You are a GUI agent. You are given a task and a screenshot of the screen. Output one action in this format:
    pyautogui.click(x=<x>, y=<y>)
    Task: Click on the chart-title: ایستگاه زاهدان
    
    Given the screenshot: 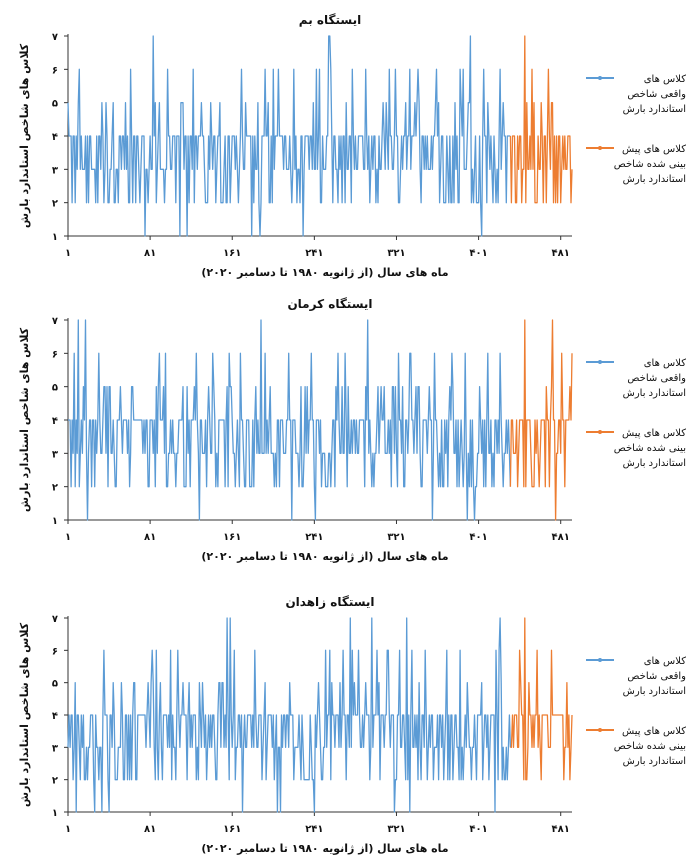 What is the action you would take?
    pyautogui.click(x=329, y=602)
    